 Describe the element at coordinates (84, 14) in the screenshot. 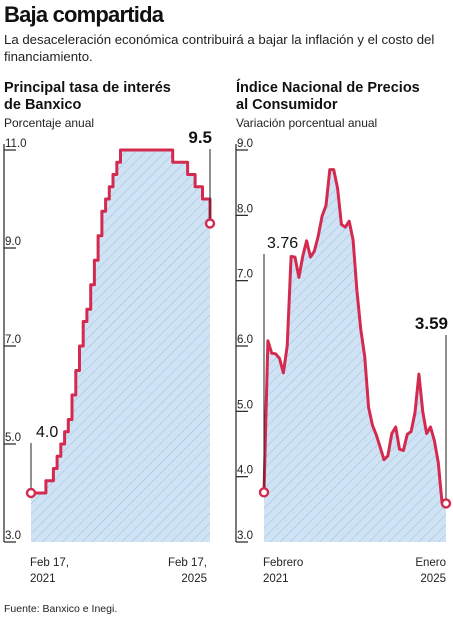

I see `headline: Baja compartida` at that location.